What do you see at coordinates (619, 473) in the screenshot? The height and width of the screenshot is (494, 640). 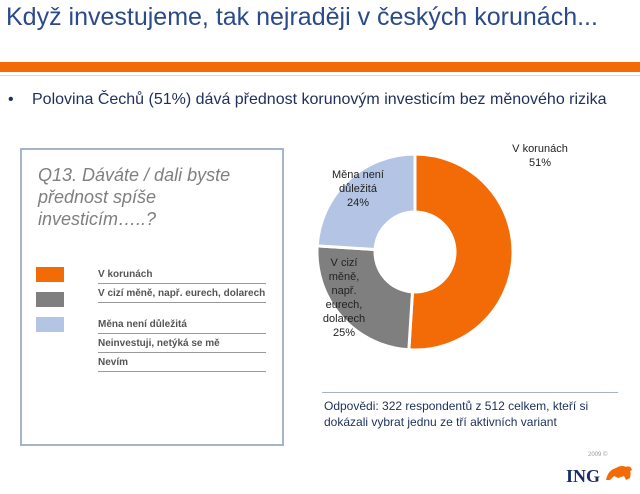 I see `lion-icon` at bounding box center [619, 473].